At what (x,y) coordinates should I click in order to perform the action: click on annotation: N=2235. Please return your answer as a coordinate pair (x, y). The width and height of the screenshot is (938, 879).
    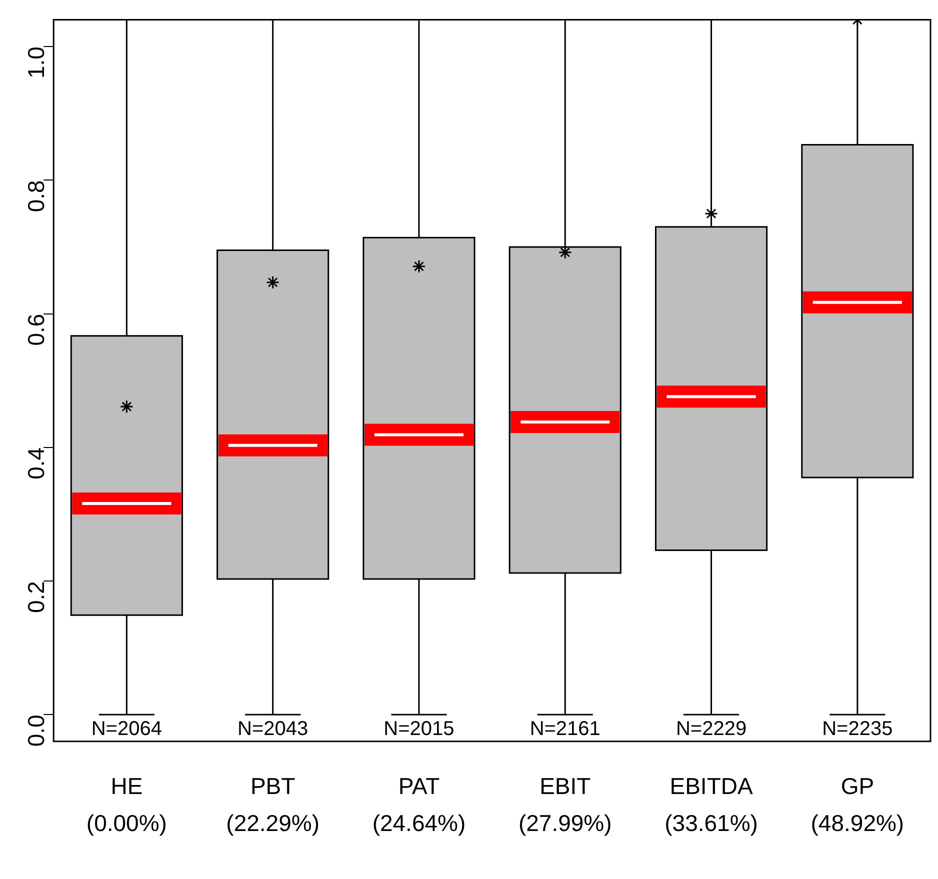
    Looking at the image, I should click on (857, 729).